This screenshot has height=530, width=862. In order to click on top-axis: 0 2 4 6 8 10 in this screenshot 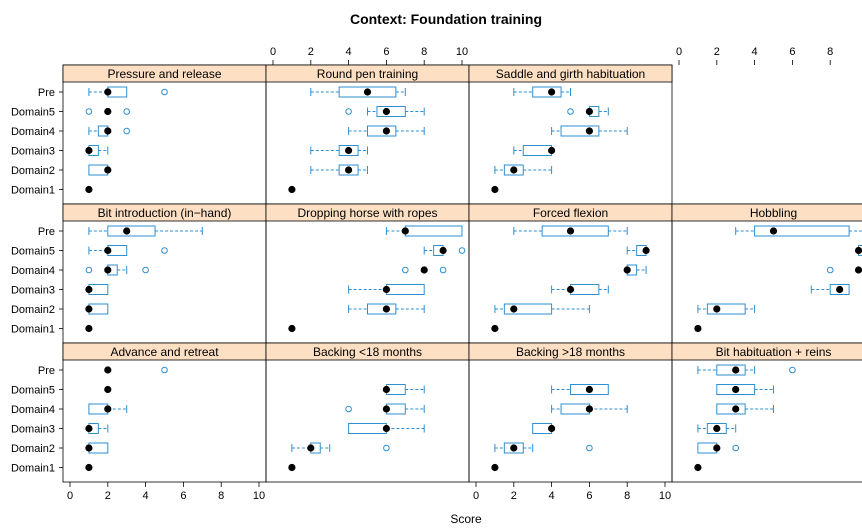, I will do `click(369, 55)`.